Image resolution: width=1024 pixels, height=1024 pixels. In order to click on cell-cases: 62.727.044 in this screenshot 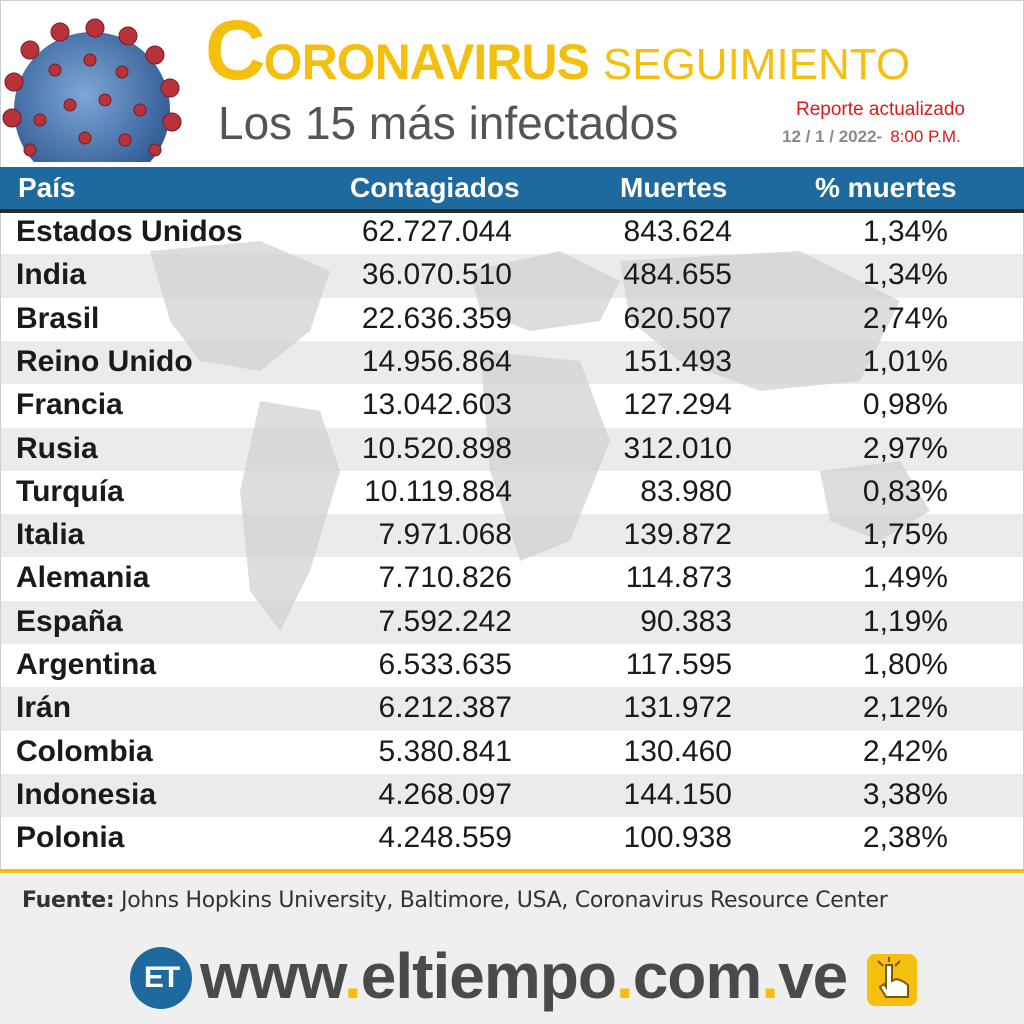, I will do `click(436, 231)`.